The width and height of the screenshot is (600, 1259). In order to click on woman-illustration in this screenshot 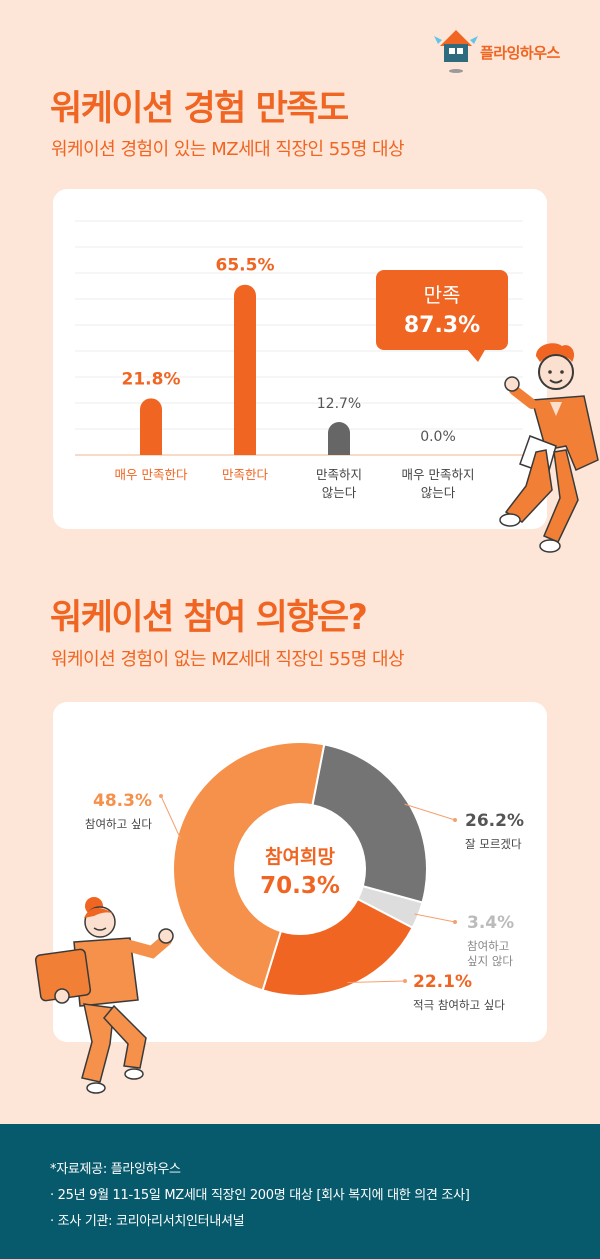, I will do `click(104, 995)`.